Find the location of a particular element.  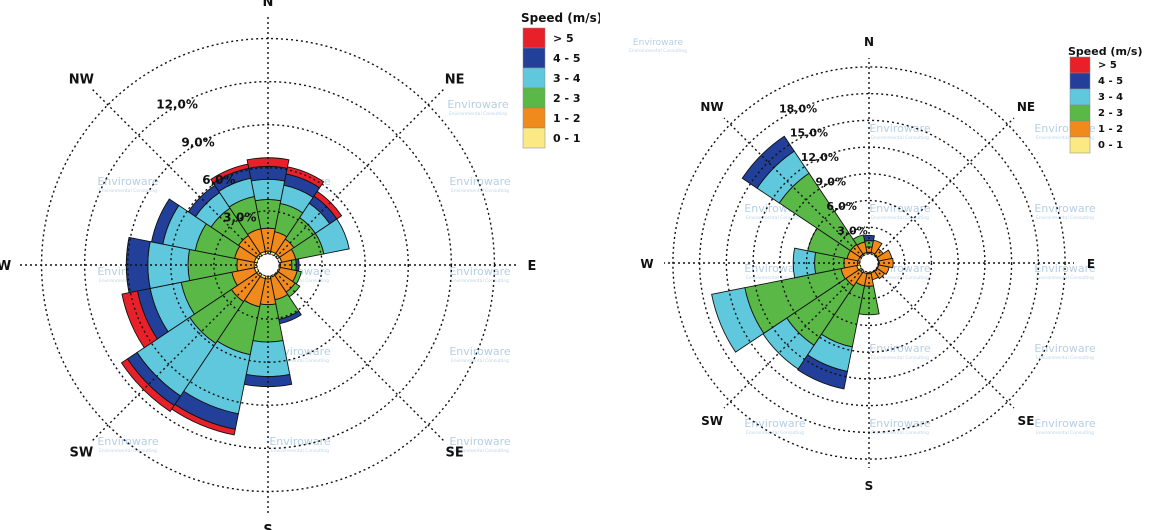

direction-label-nw: NW is located at coordinates (711, 107).